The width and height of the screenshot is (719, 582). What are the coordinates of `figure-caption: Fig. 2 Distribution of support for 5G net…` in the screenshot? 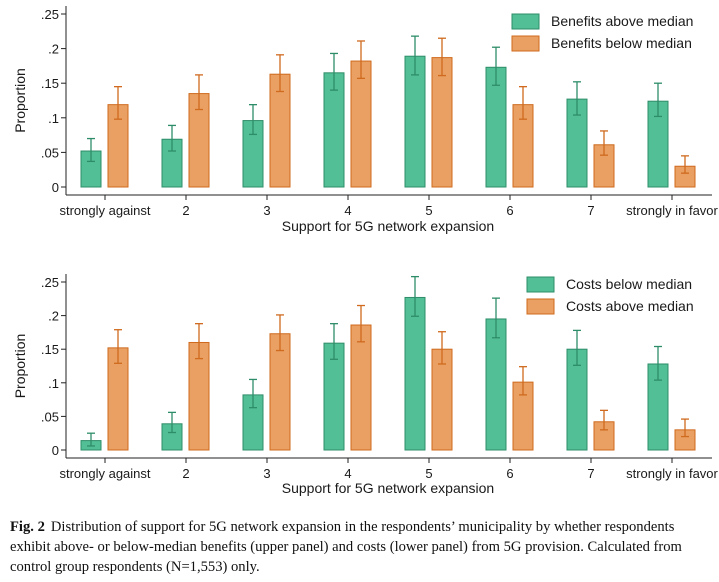 It's located at (360, 547).